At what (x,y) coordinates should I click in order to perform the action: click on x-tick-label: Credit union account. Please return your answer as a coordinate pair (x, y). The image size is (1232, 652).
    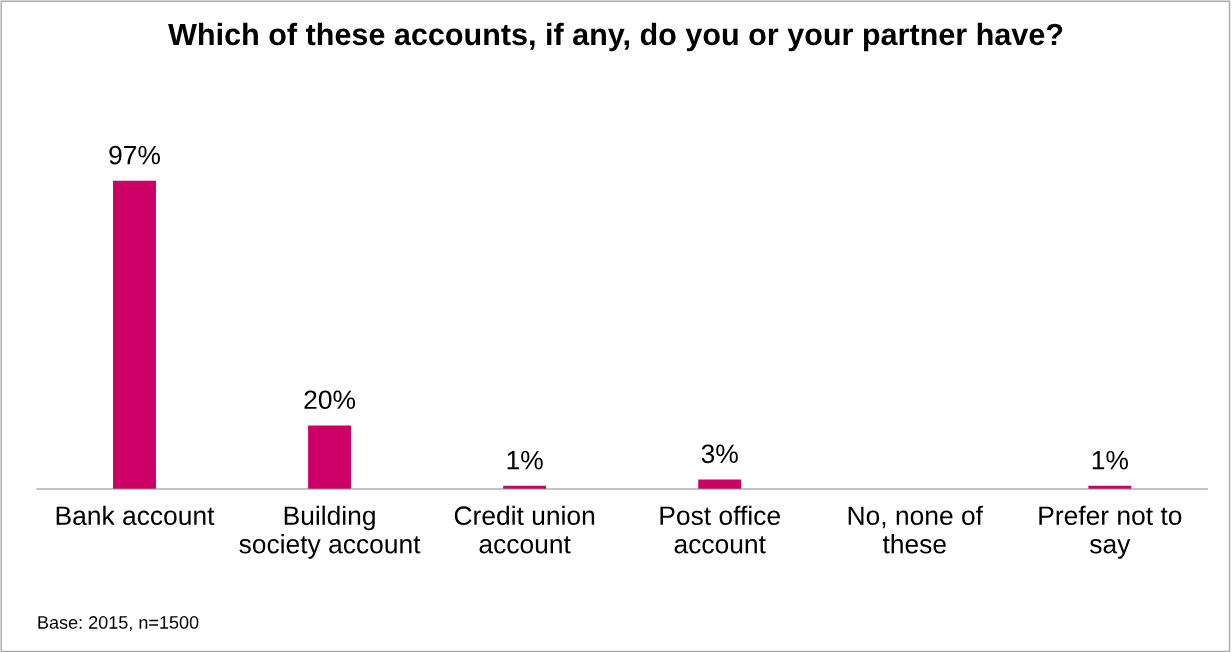
    Looking at the image, I should click on (524, 529).